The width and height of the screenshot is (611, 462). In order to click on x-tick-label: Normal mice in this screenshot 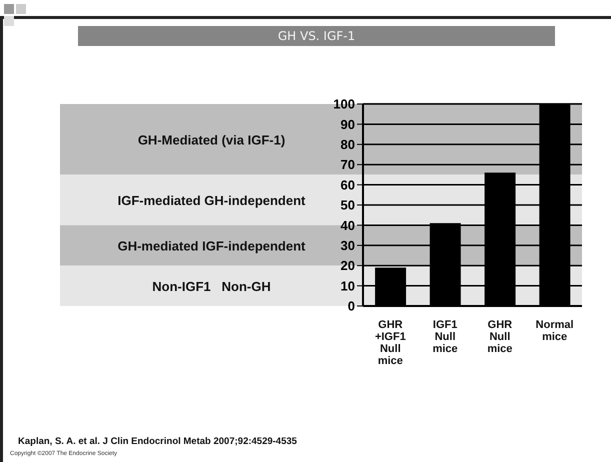, I will do `click(555, 331)`.